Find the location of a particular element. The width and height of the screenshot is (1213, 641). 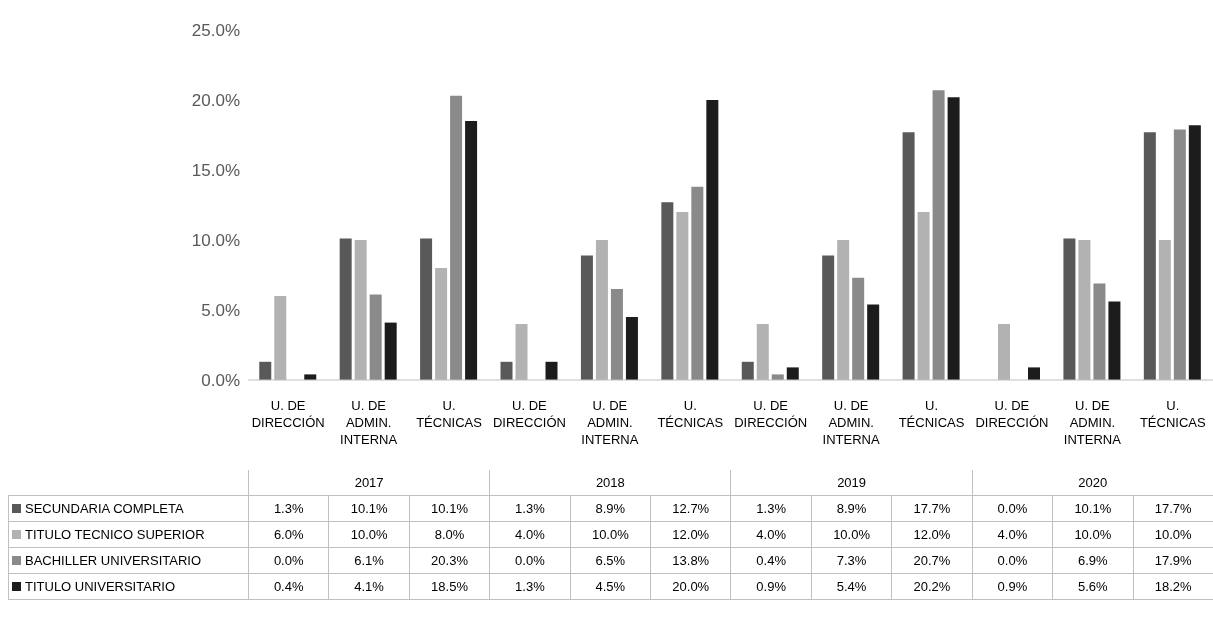

data-label: 0.4% is located at coordinates (288, 586).